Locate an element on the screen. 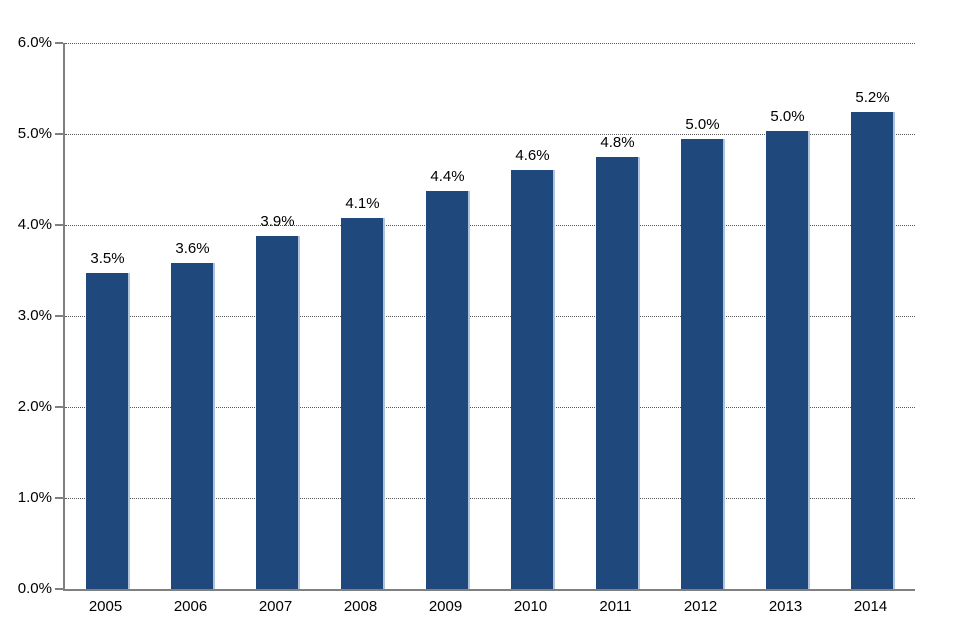 This screenshot has height=640, width=960. bar-2006 is located at coordinates (192, 426).